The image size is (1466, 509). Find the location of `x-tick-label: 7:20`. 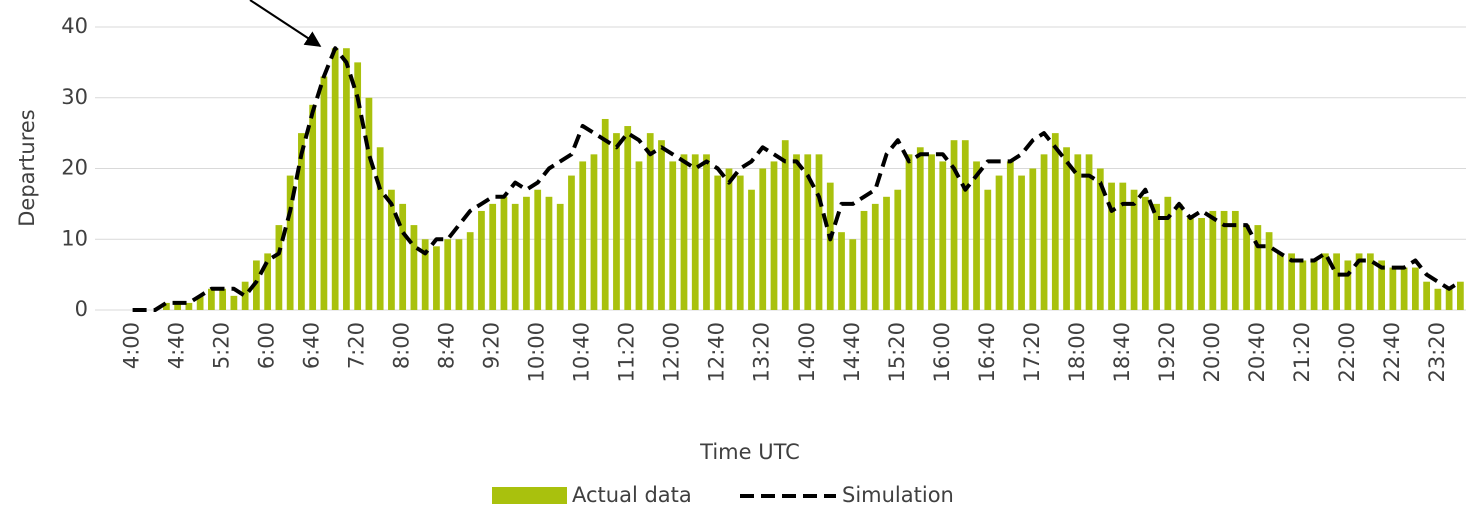

x-tick-label: 7:20 is located at coordinates (357, 345).